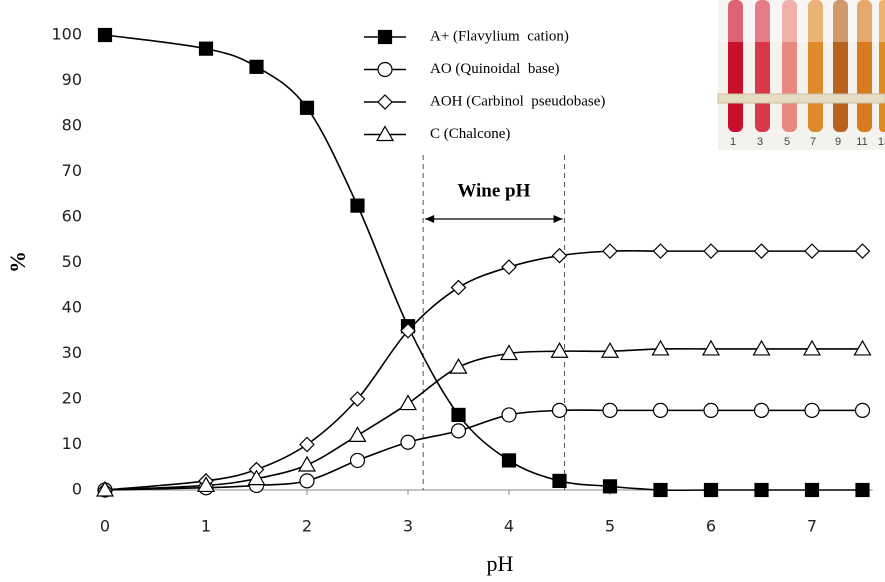 Image resolution: width=885 pixels, height=582 pixels. Describe the element at coordinates (499, 36) in the screenshot. I see `legend-label: A+ (Flavylium cation)` at that location.